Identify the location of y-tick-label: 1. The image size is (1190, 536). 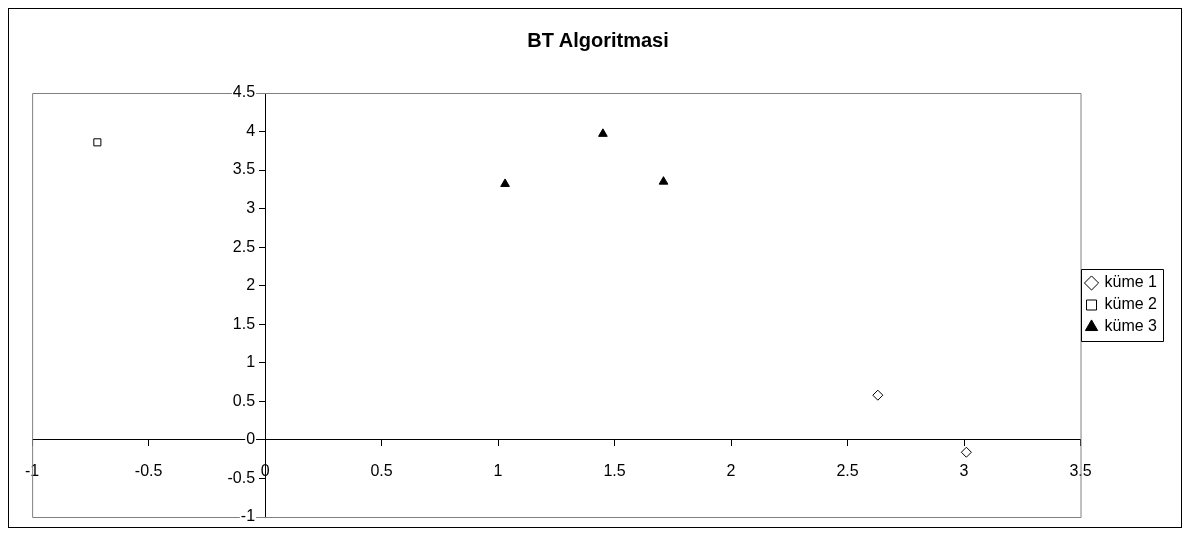
(251, 362).